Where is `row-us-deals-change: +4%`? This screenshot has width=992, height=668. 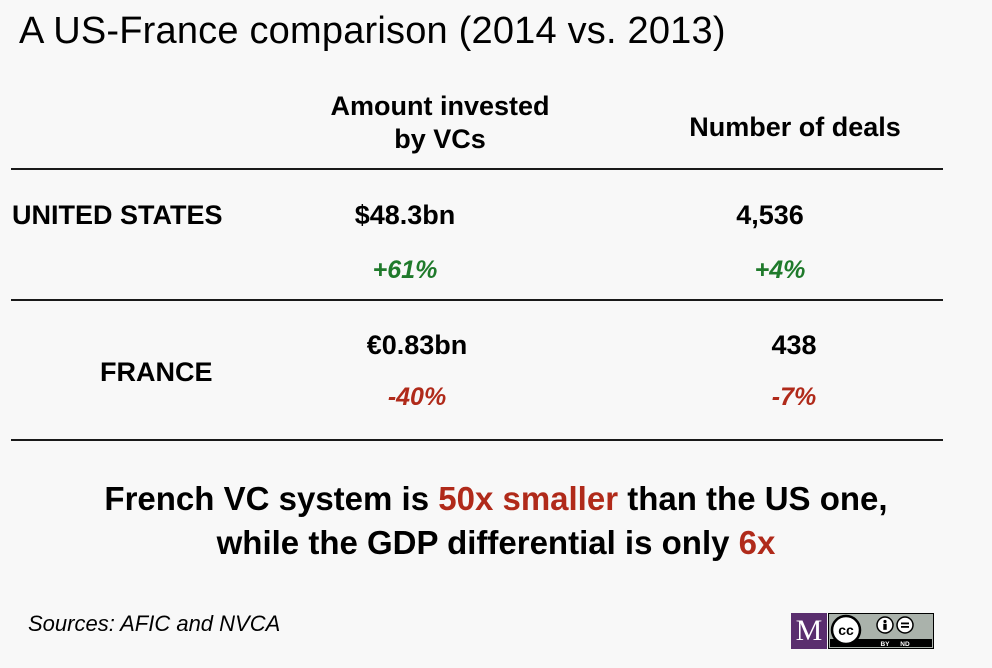 row-us-deals-change: +4% is located at coordinates (780, 270).